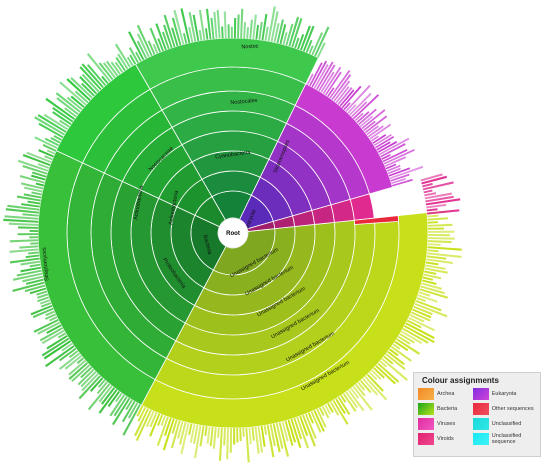 The height and width of the screenshot is (465, 550). Describe the element at coordinates (504, 424) in the screenshot. I see `legend-item-unclassified: Unclassified` at that location.